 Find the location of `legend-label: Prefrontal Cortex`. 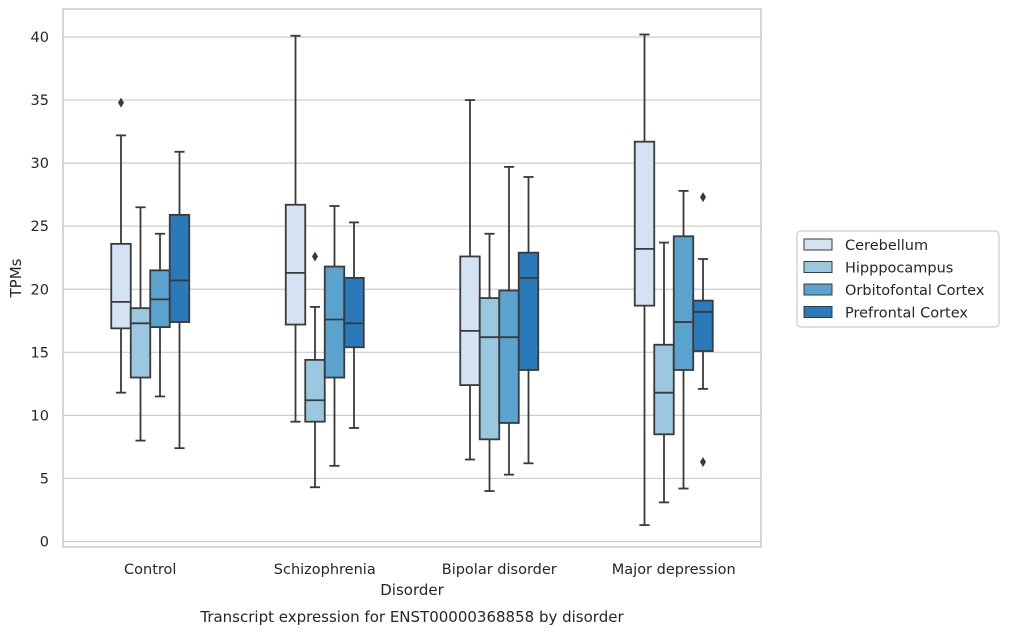

legend-label: Prefrontal Cortex is located at coordinates (906, 314).